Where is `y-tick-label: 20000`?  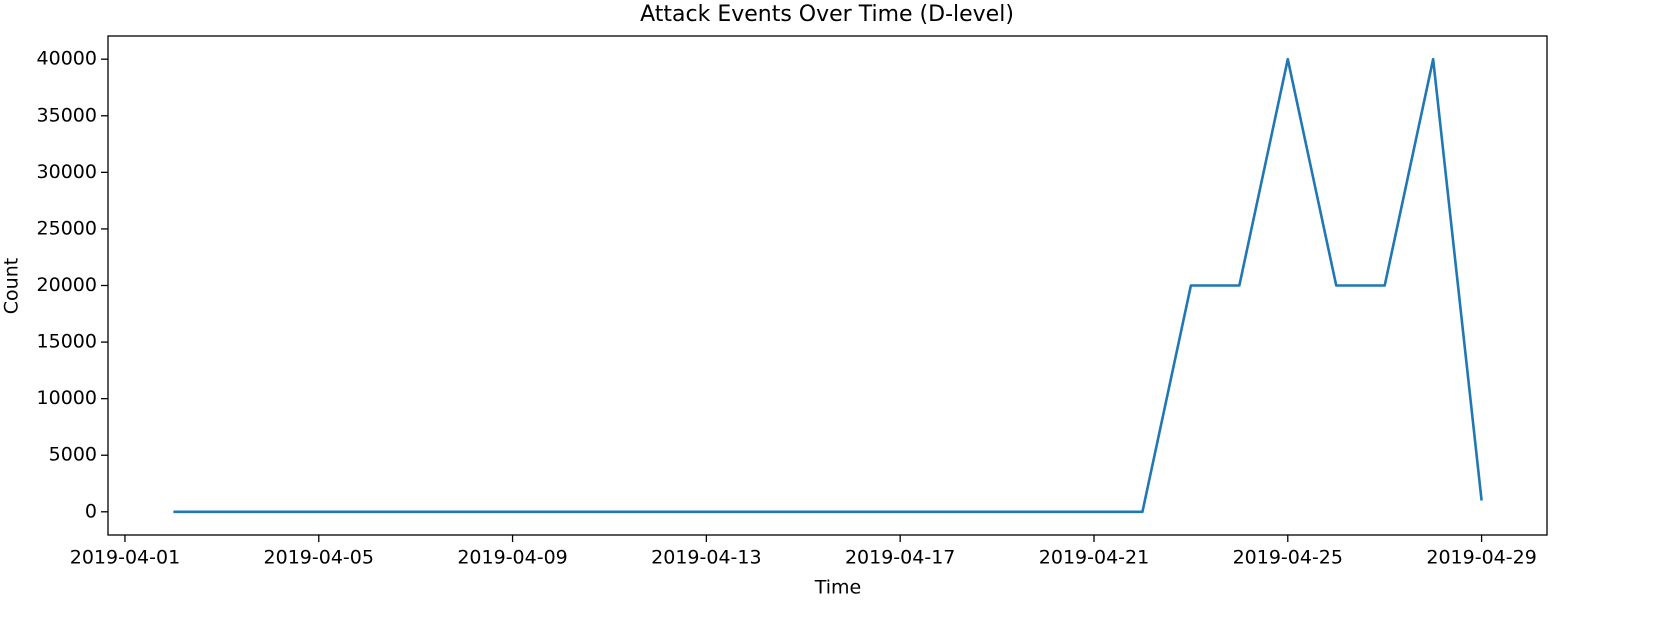 y-tick-label: 20000 is located at coordinates (67, 285).